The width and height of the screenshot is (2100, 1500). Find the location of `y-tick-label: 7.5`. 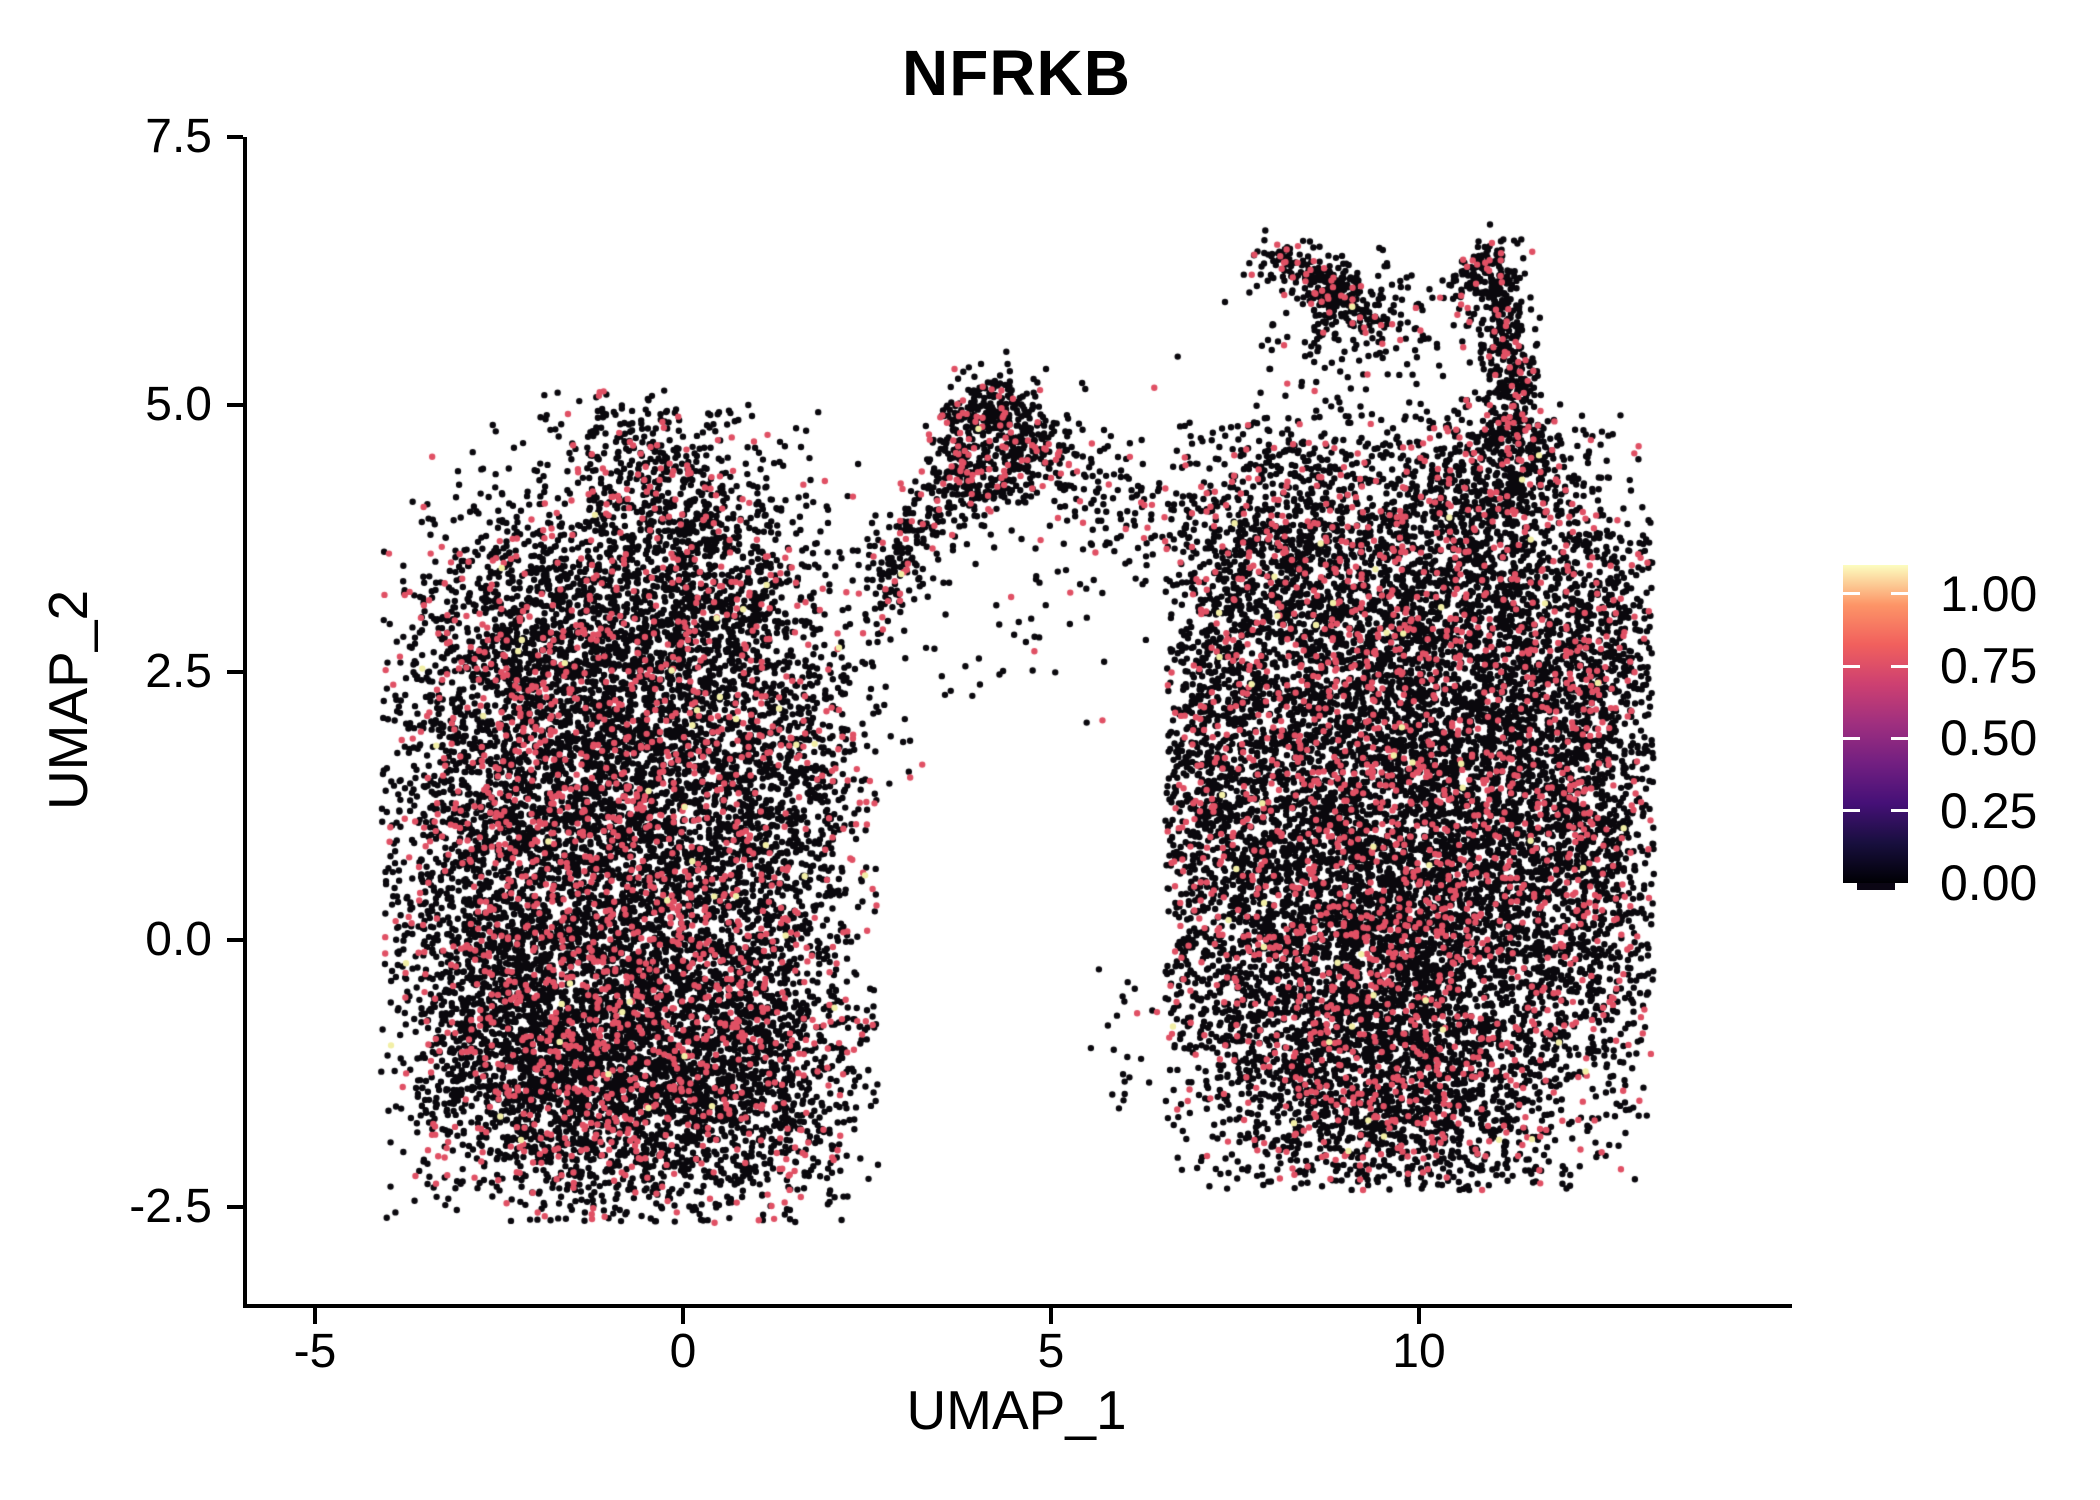

y-tick-label: 7.5 is located at coordinates (178, 136).